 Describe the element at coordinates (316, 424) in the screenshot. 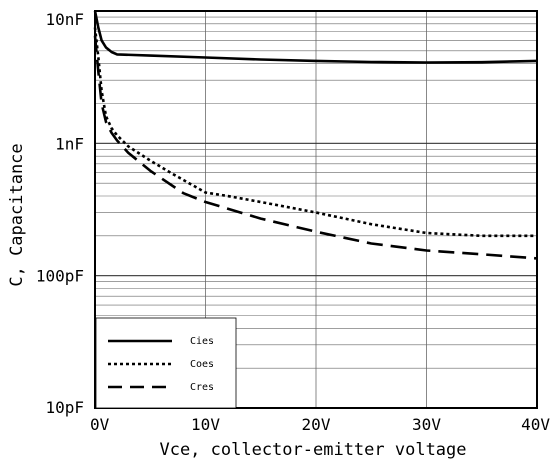

I see `x-tick-label: 20V` at that location.